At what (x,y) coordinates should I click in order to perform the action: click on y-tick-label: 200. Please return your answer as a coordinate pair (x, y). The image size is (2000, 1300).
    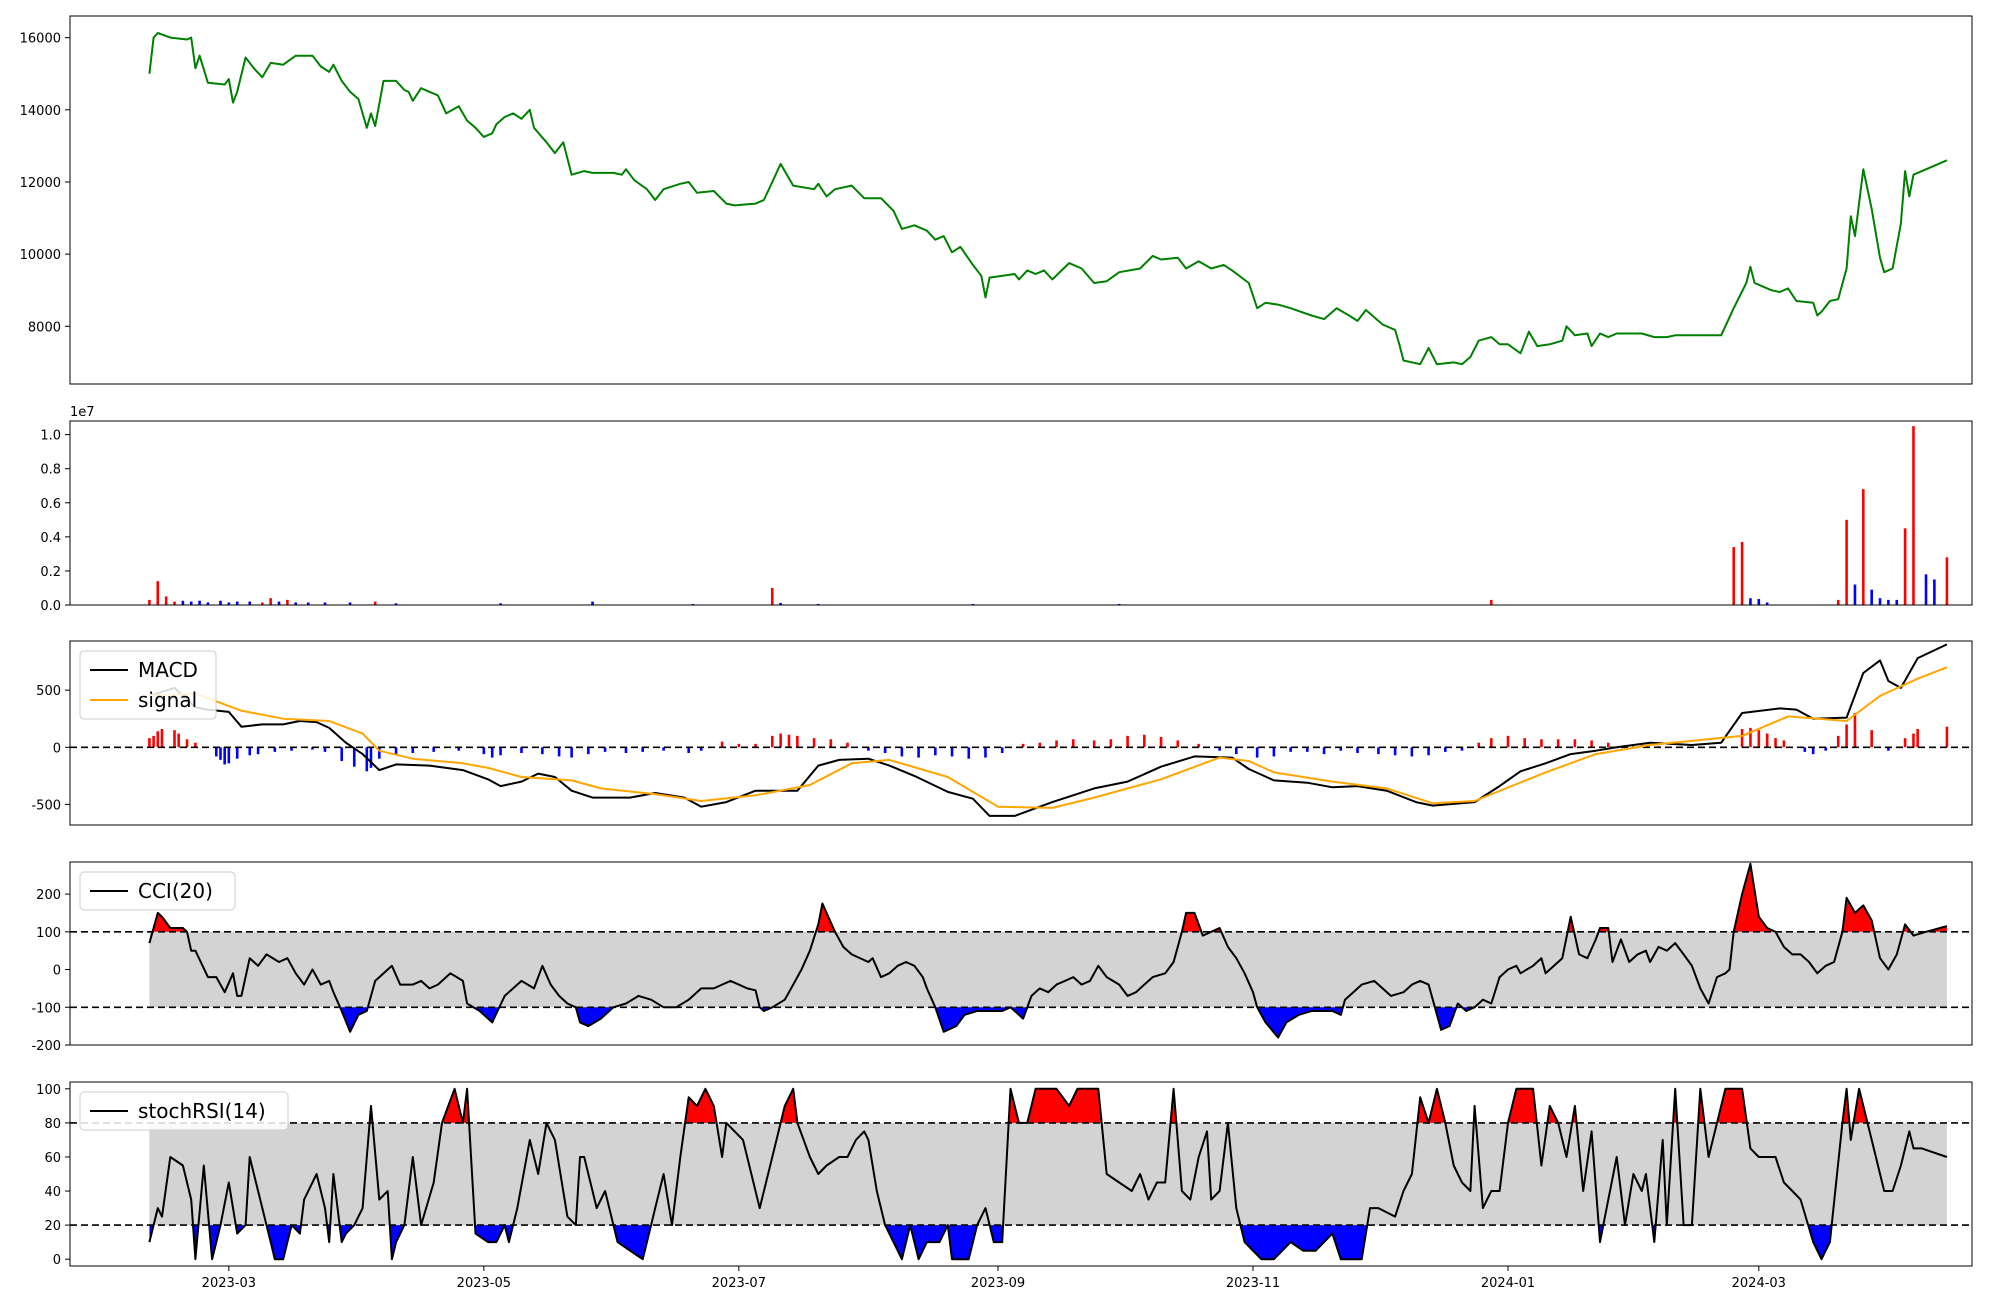
    Looking at the image, I should click on (48, 895).